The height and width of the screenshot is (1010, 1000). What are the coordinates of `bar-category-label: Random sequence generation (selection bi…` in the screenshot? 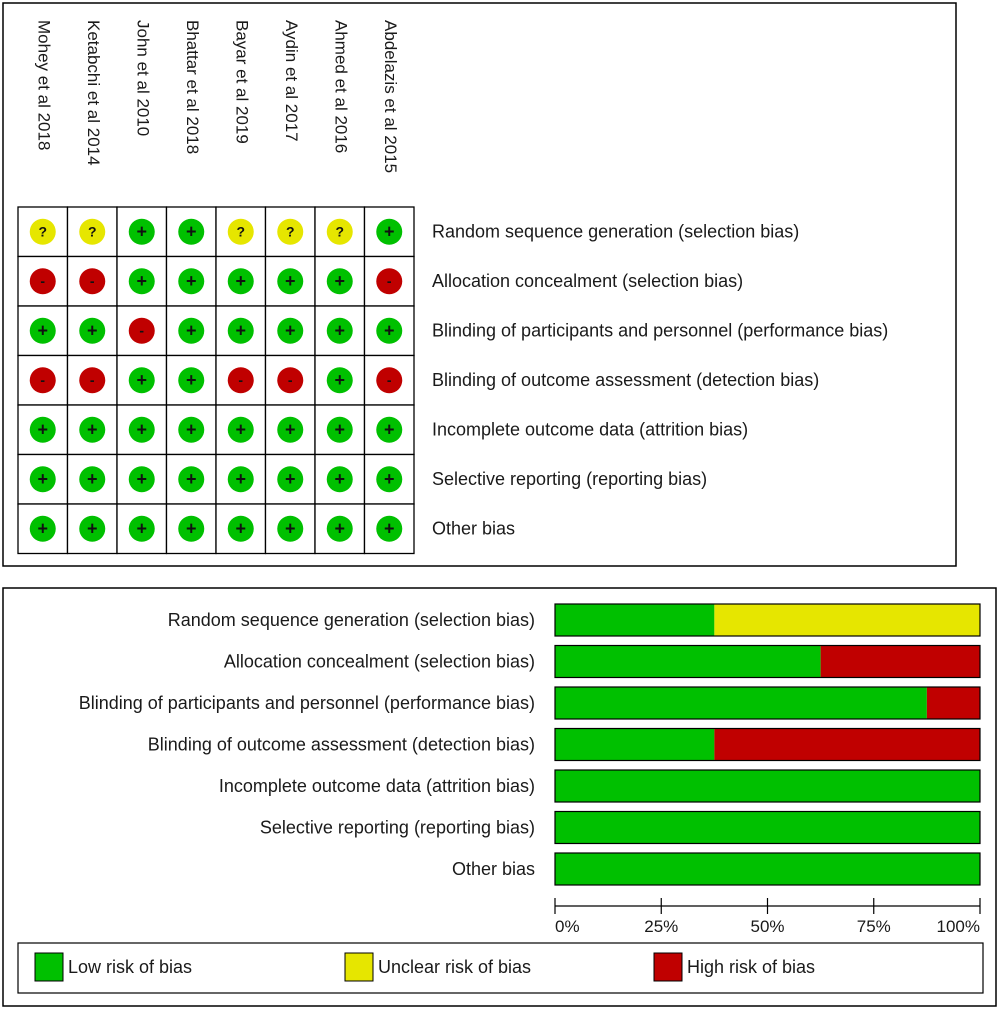 It's located at (351, 620).